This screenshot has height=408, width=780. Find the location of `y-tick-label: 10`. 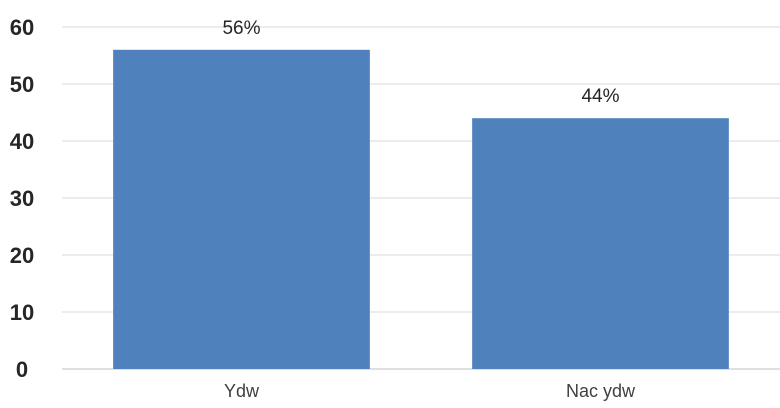

y-tick-label: 10 is located at coordinates (22, 312).